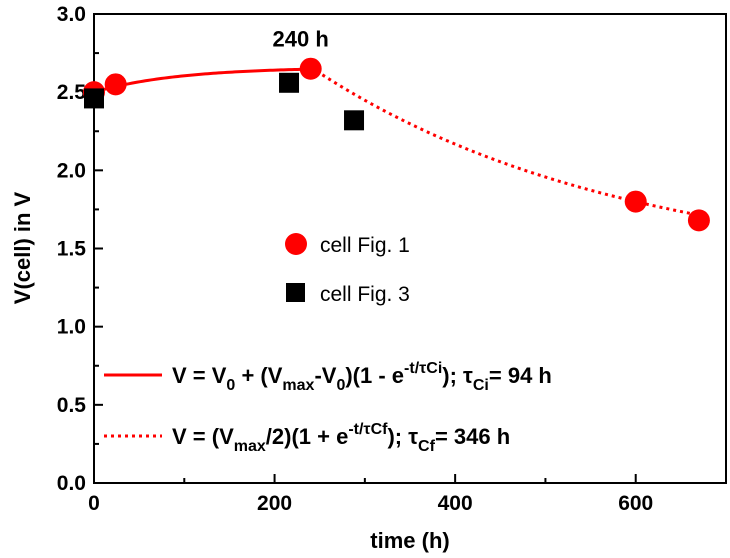  I want to click on y-tick-label-3: 3.0, so click(71, 14).